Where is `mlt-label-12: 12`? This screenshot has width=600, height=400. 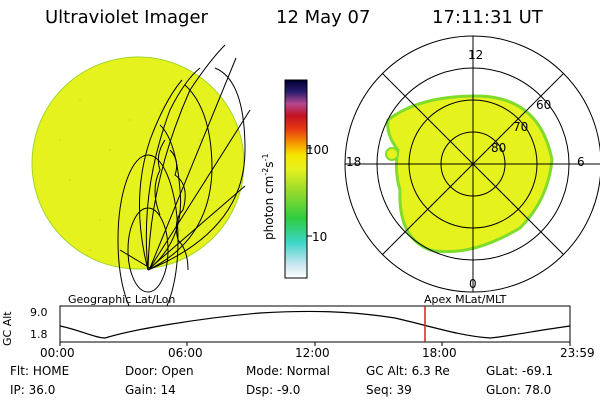 mlt-label-12: 12 is located at coordinates (476, 55).